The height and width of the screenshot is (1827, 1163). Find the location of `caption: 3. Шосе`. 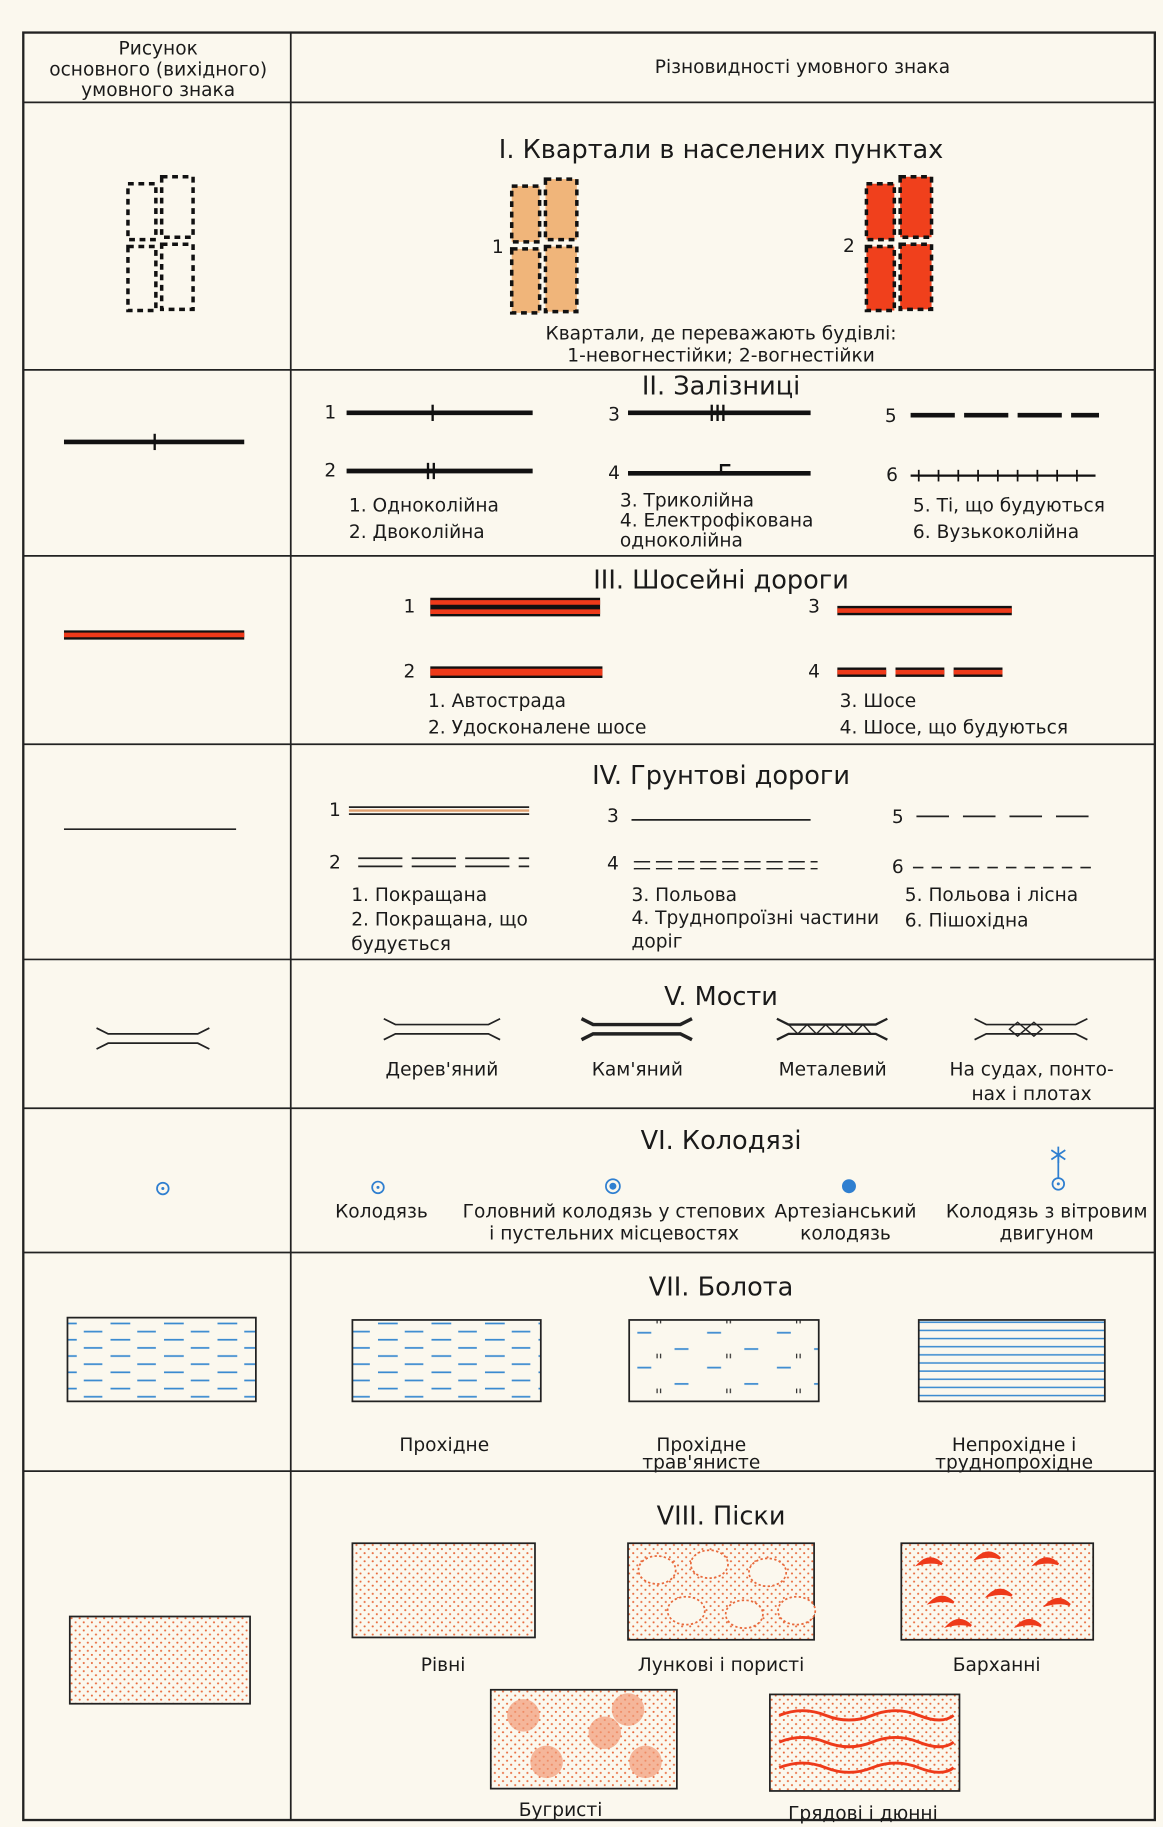

caption: 3. Шосе is located at coordinates (878, 701).